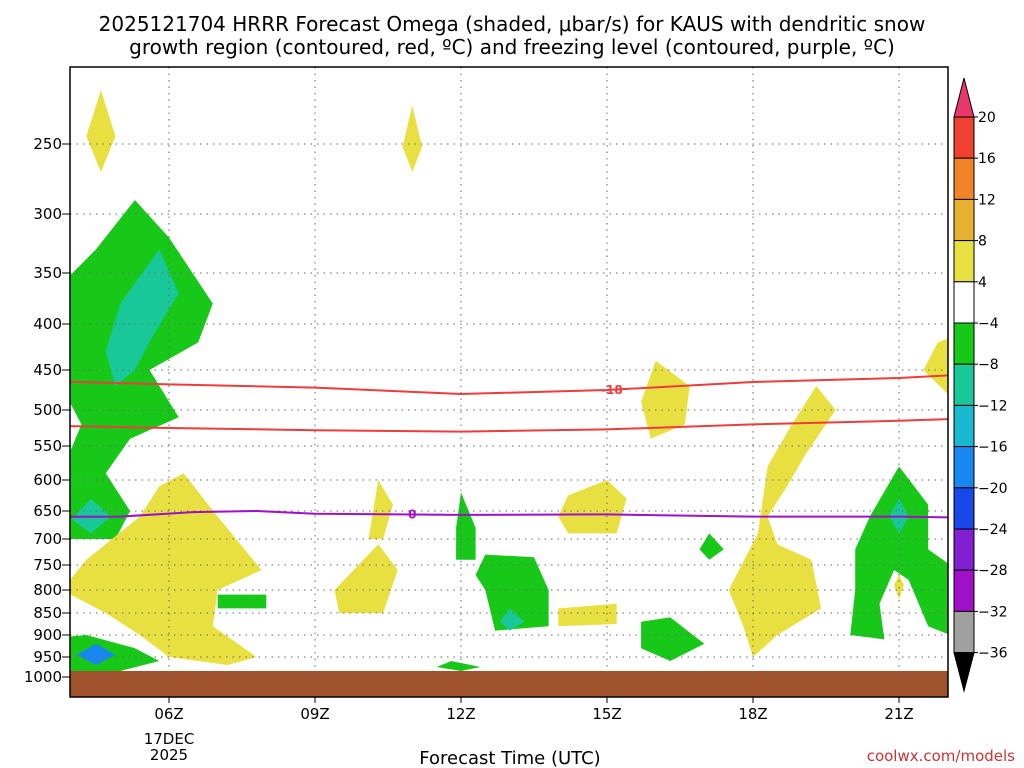 Image resolution: width=1024 pixels, height=768 pixels. I want to click on contour-label: 0, so click(412, 514).